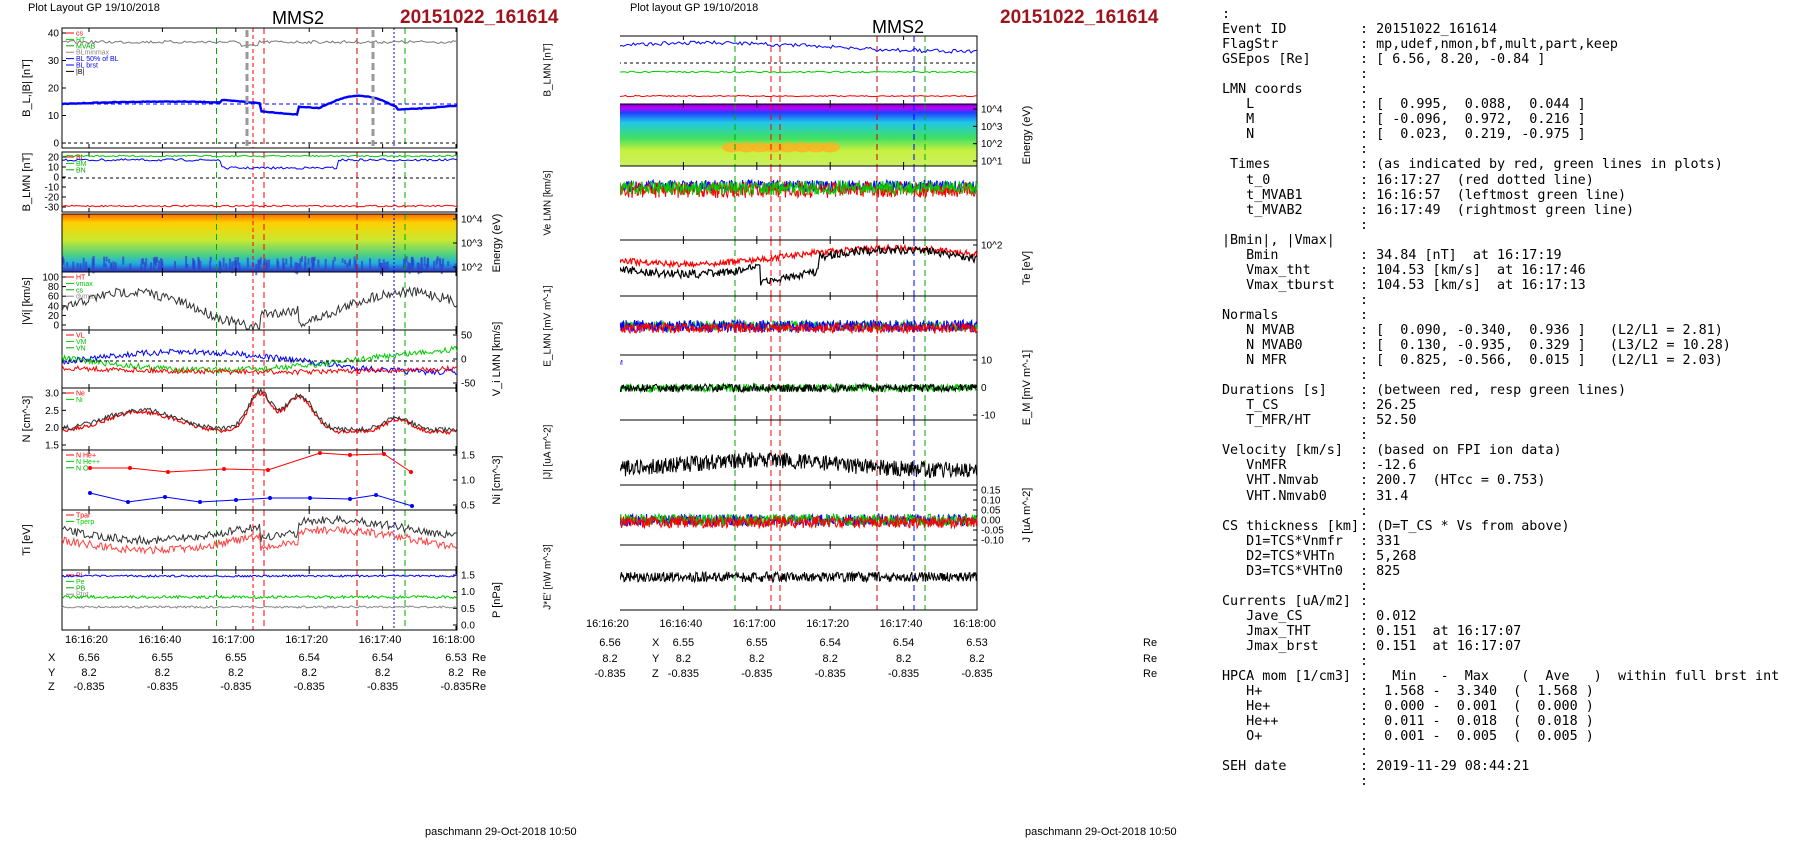 This screenshot has height=841, width=1804. I want to click on summary-key: Durations [s], so click(1274, 391).